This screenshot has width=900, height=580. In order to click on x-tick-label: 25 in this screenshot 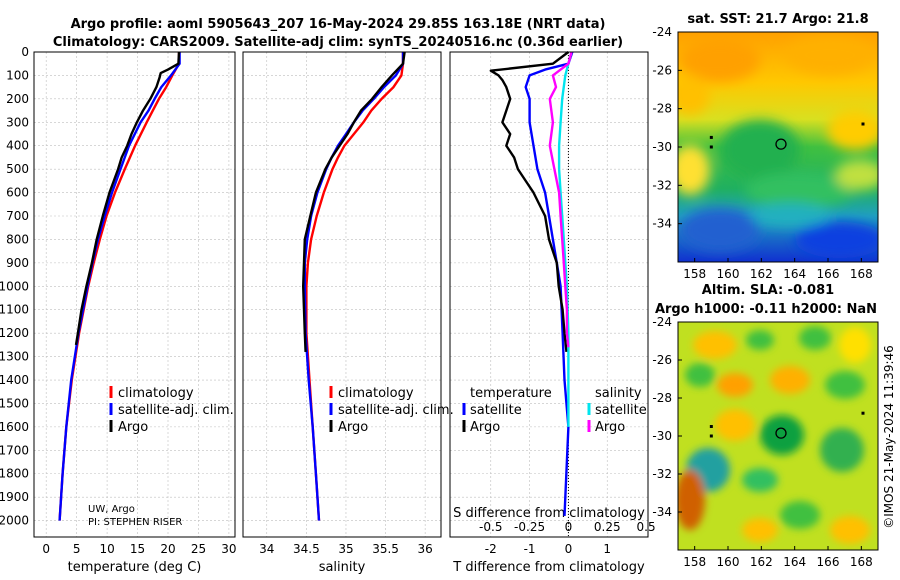, I will do `click(198, 549)`.